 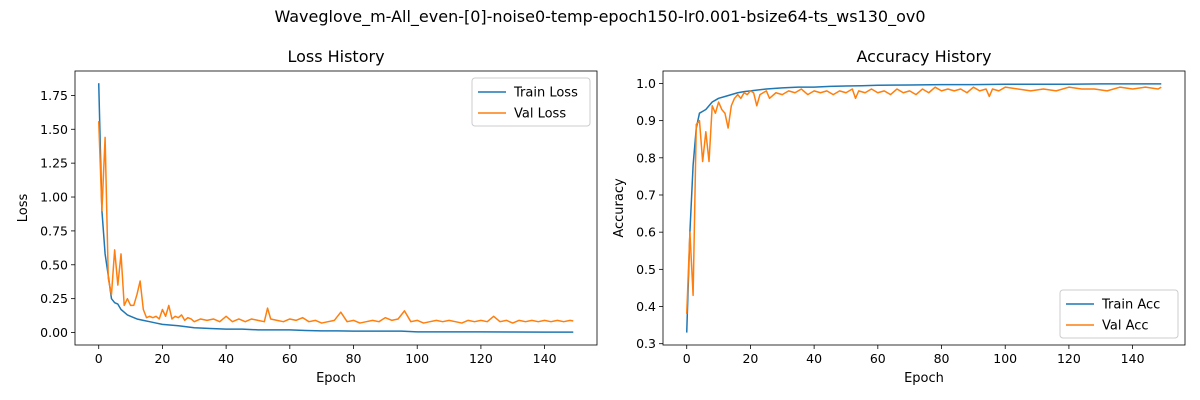 What do you see at coordinates (646, 232) in the screenshot?
I see `accuracy-y-tick-label: 0.6` at bounding box center [646, 232].